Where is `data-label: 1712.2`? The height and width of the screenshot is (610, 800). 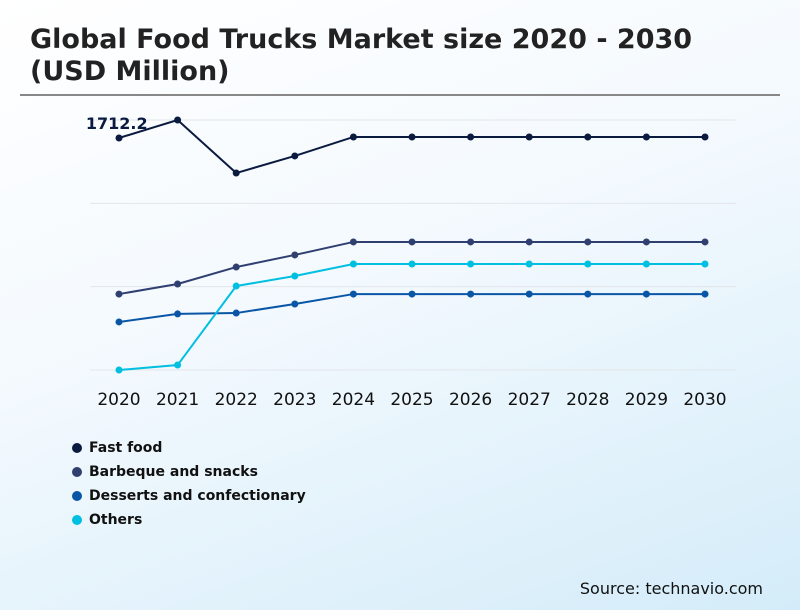 data-label: 1712.2 is located at coordinates (117, 123).